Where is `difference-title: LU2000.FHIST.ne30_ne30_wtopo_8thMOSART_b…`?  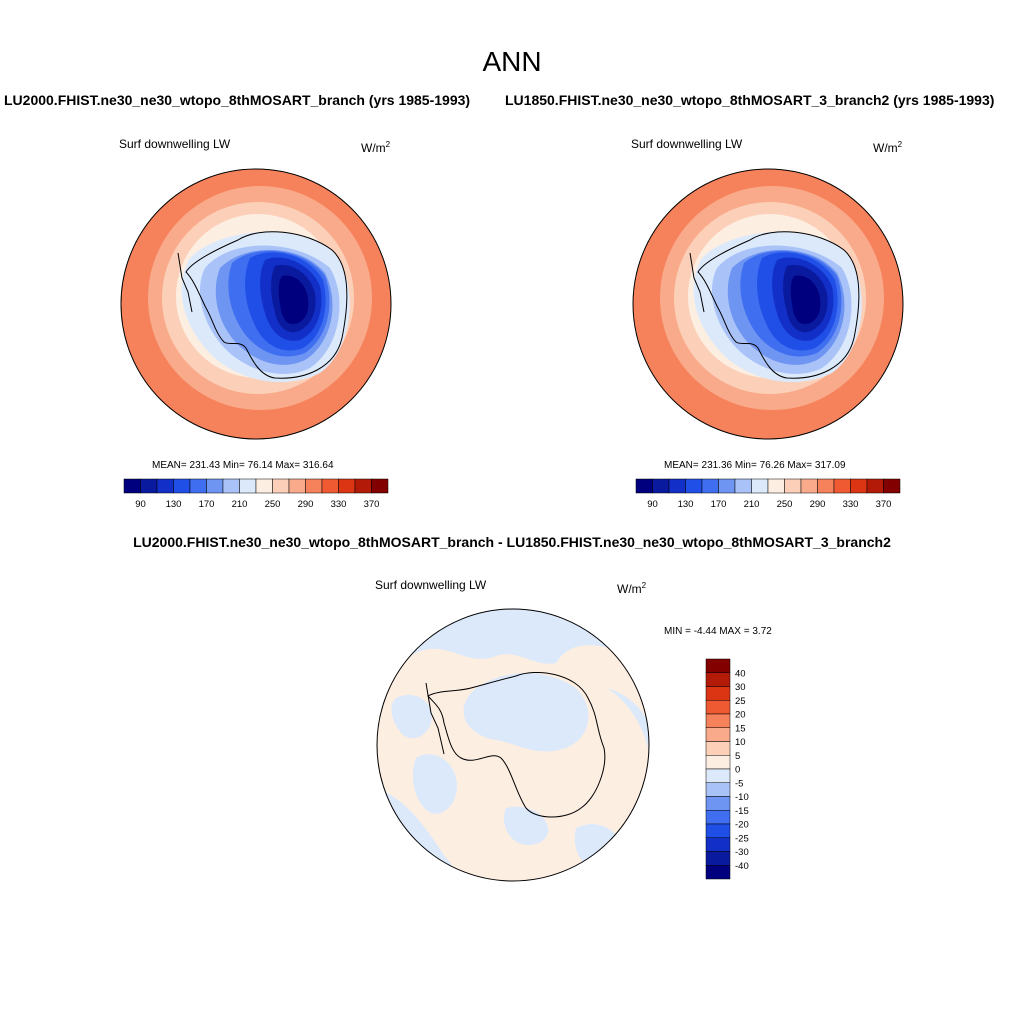 difference-title: LU2000.FHIST.ne30_ne30_wtopo_8thMOSART_b… is located at coordinates (512, 542).